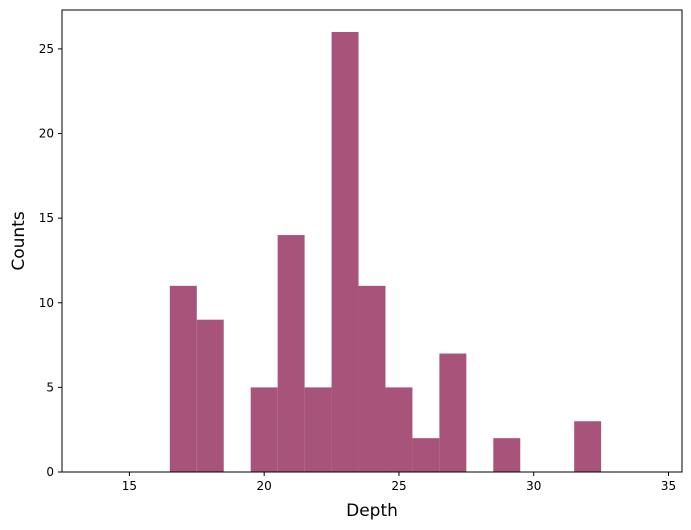 This screenshot has width=691, height=530. What do you see at coordinates (46, 303) in the screenshot?
I see `y-tick-label: 10` at bounding box center [46, 303].